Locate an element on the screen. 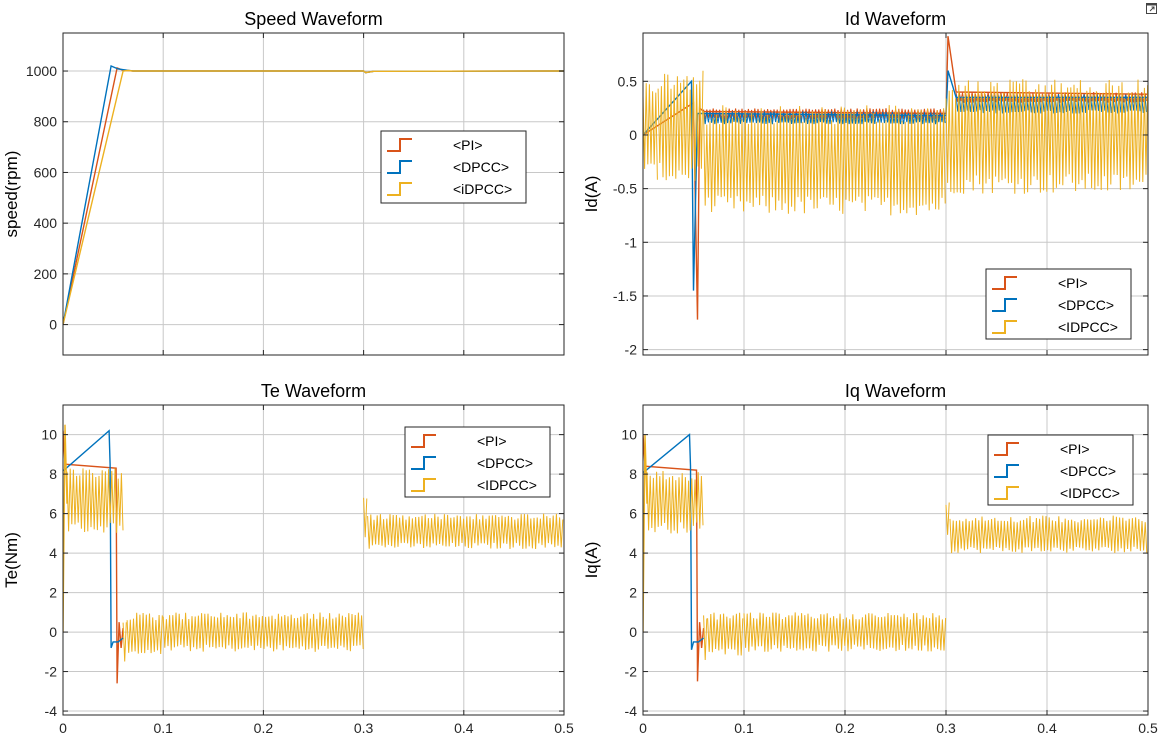 The image size is (1163, 745). chart-title: Speed Waveform is located at coordinates (313, 19).